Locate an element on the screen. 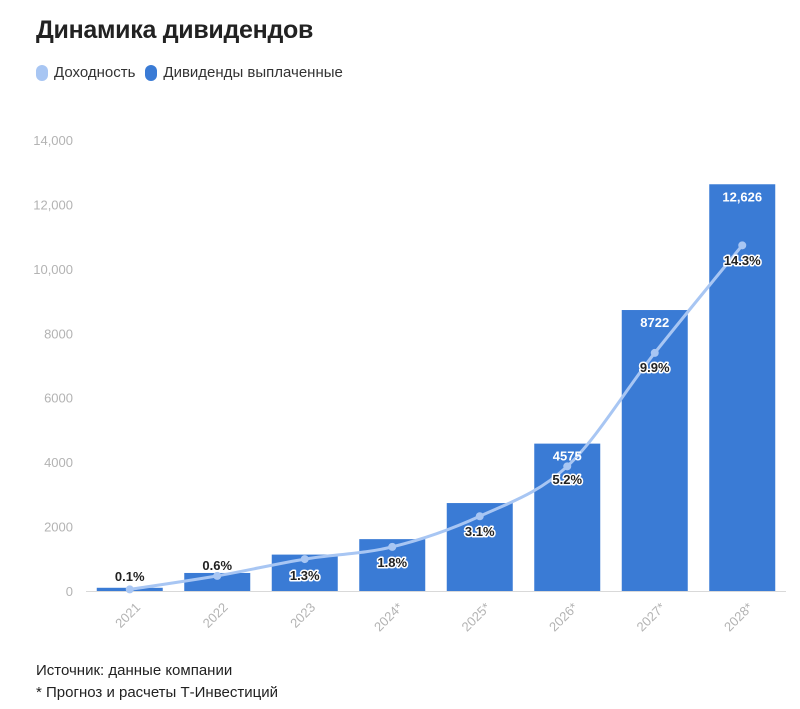 This screenshot has height=709, width=800. source-note: Источник: данные компании is located at coordinates (134, 670).